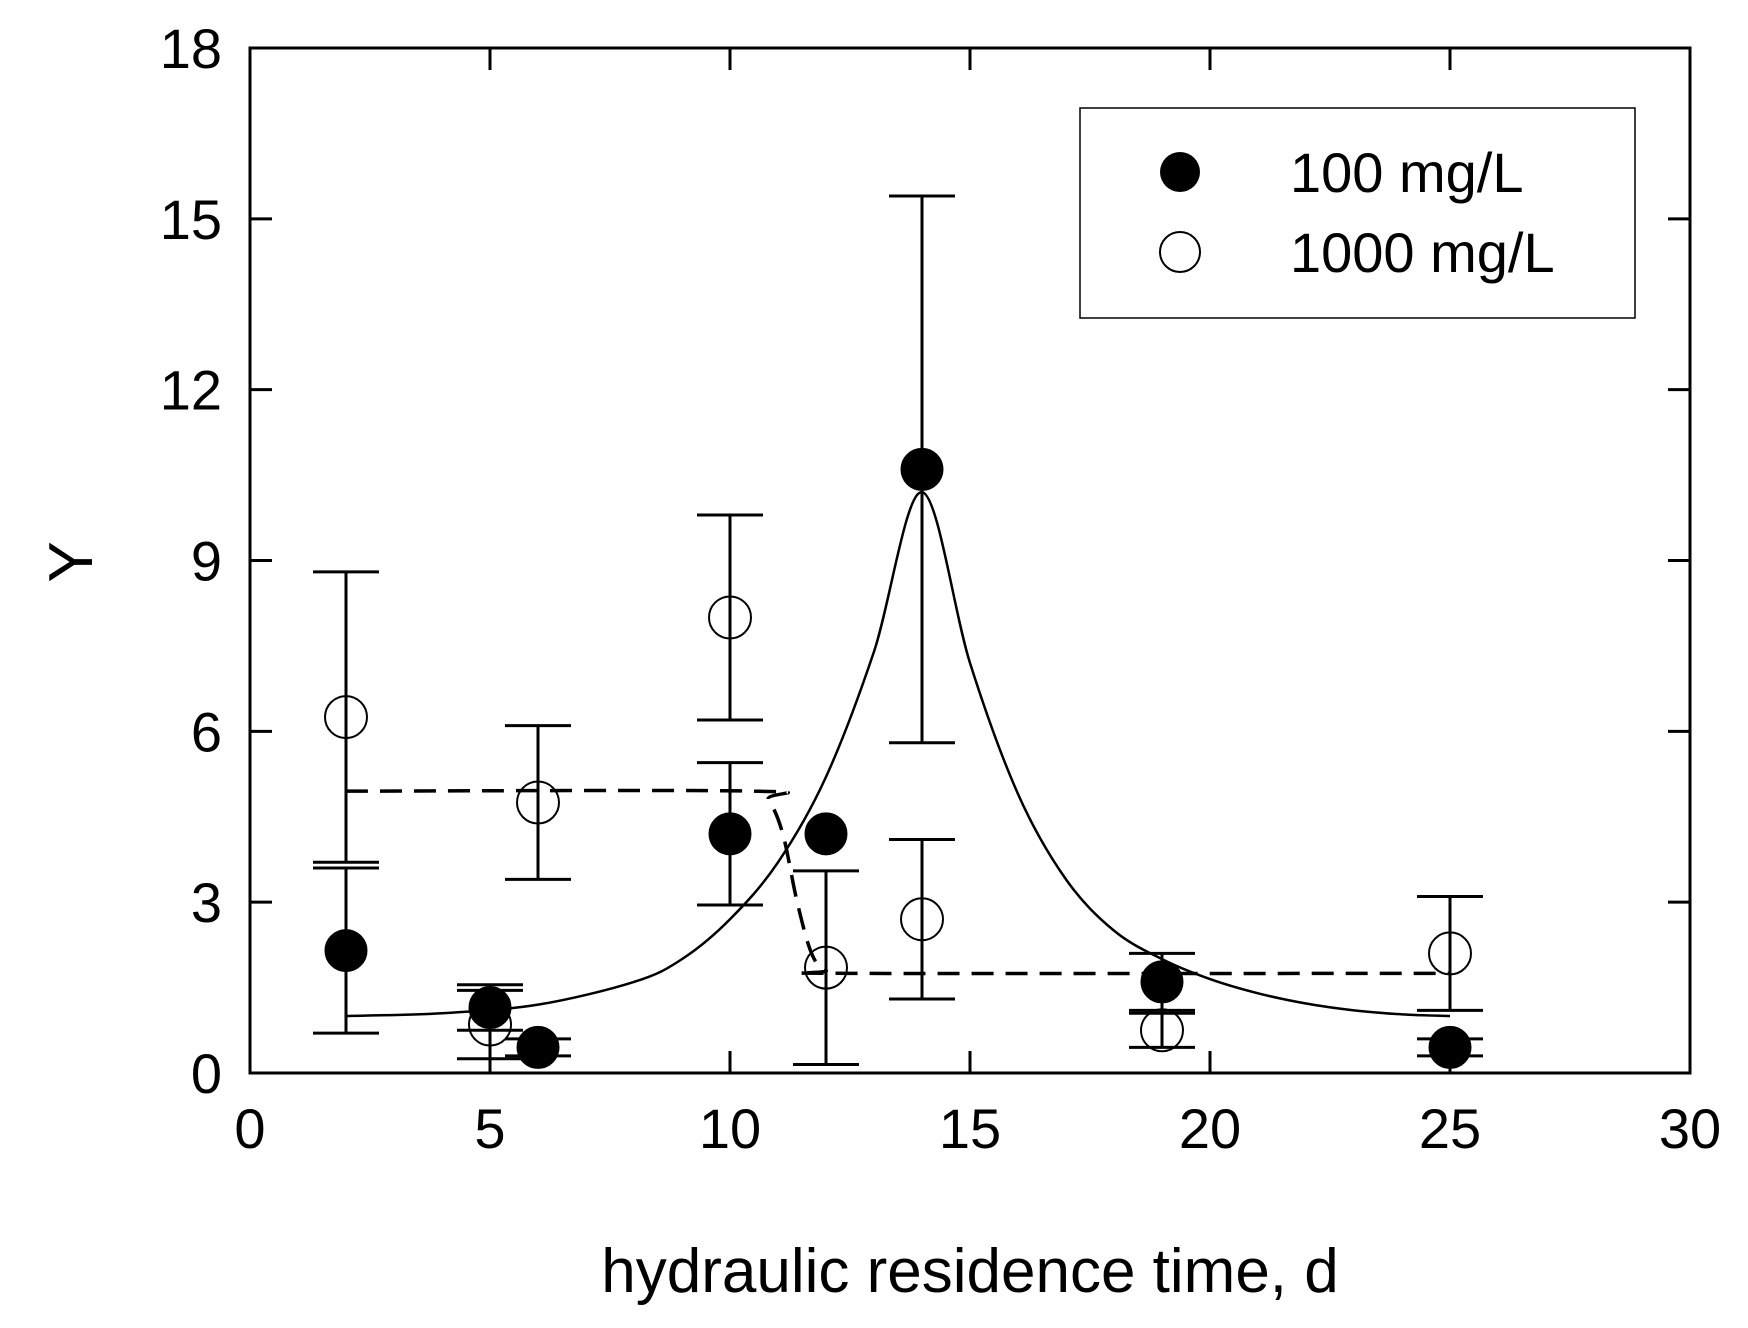 The height and width of the screenshot is (1328, 1748). I want to click on y-tick-label: 9, so click(206, 561).